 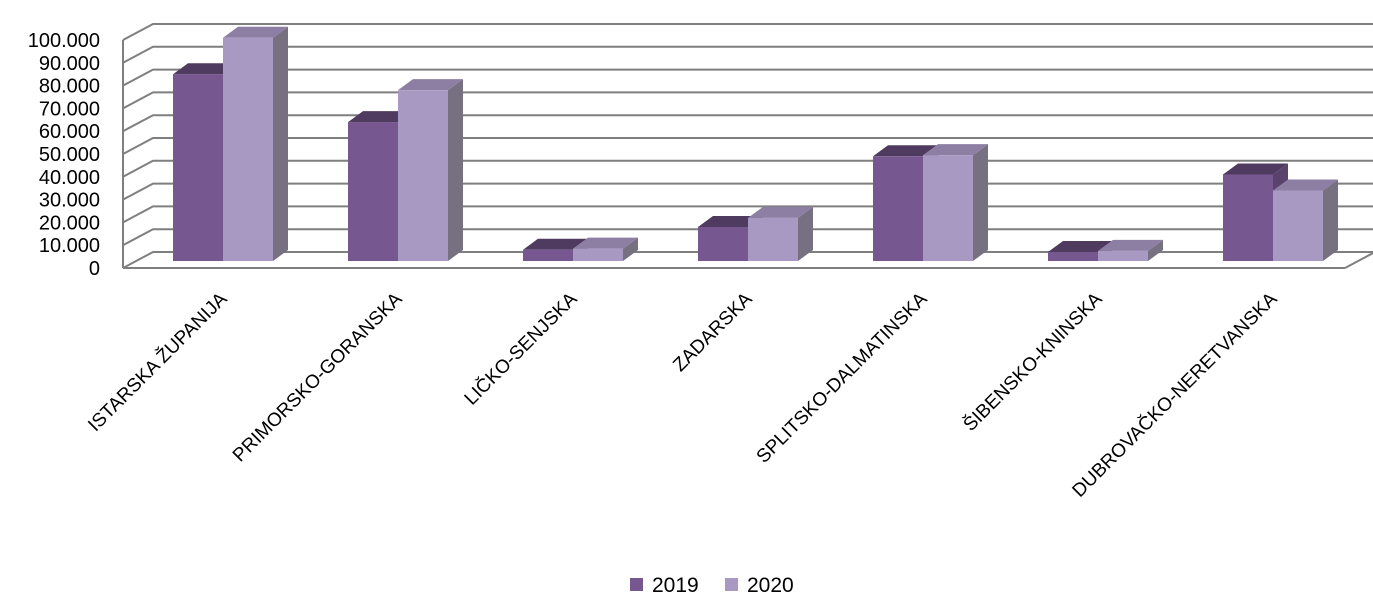 What do you see at coordinates (675, 585) in the screenshot?
I see `legend-label: 2019` at bounding box center [675, 585].